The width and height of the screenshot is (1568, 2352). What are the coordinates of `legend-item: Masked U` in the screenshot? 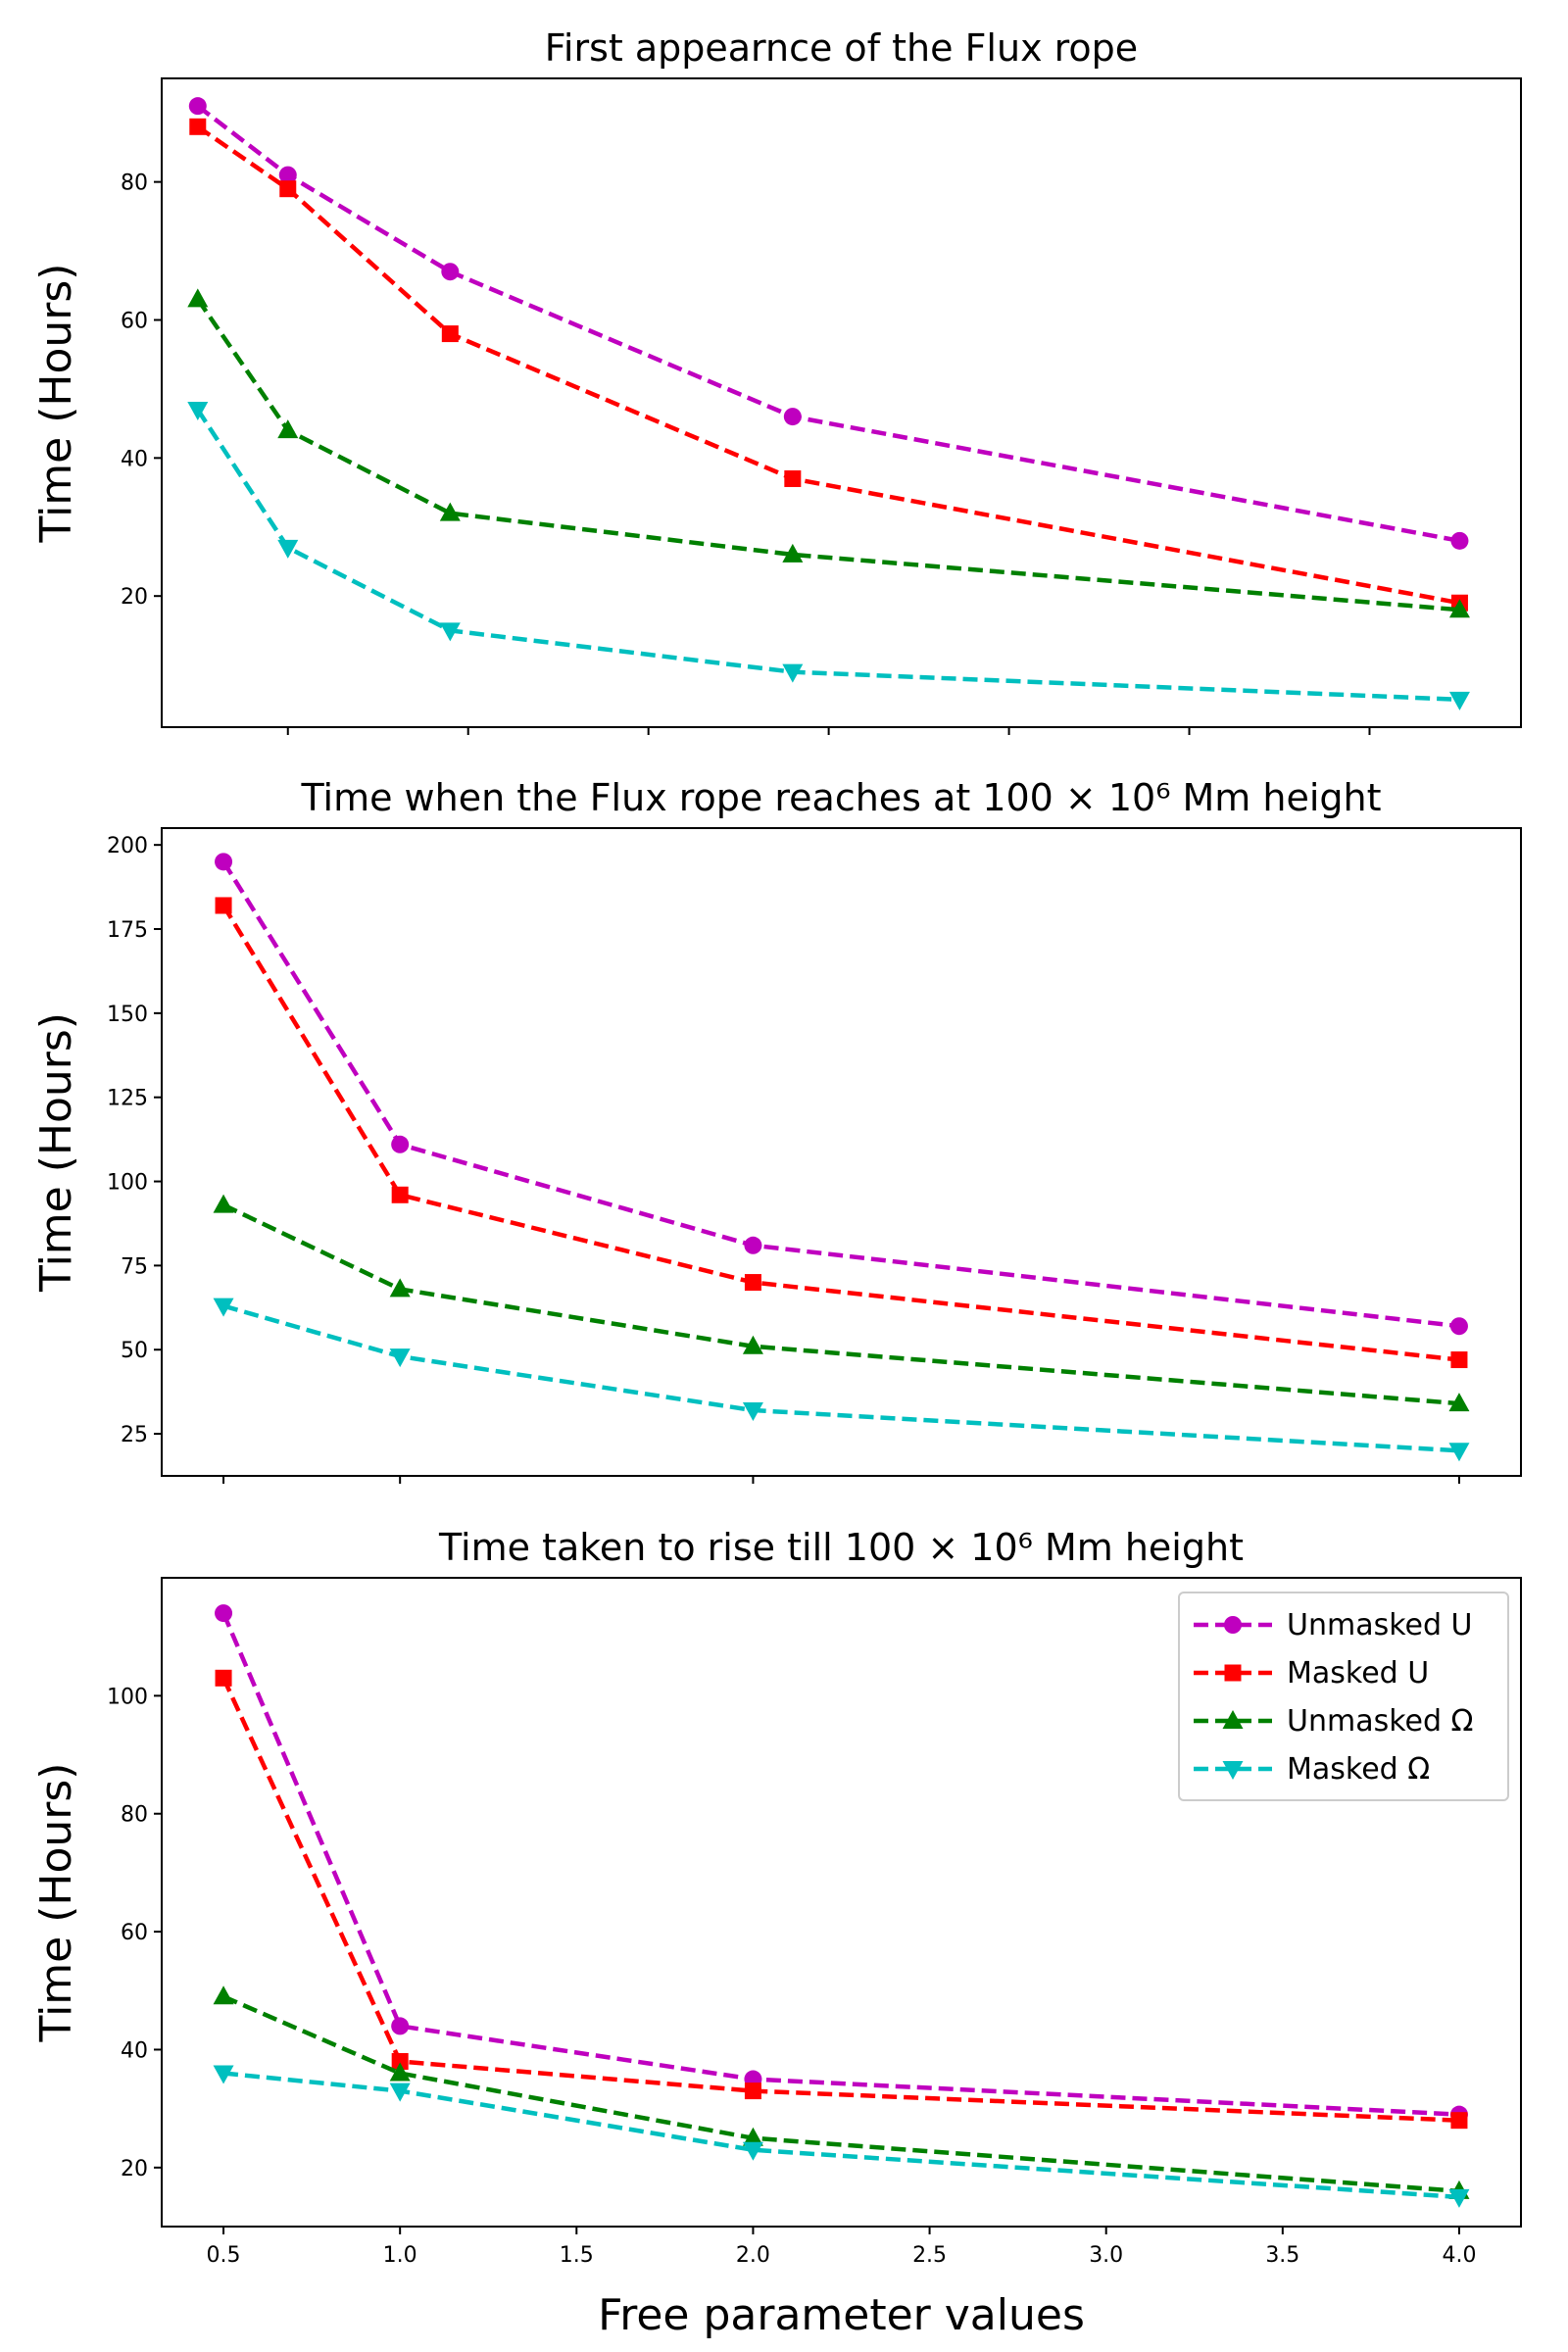 It's located at (1311, 1673).